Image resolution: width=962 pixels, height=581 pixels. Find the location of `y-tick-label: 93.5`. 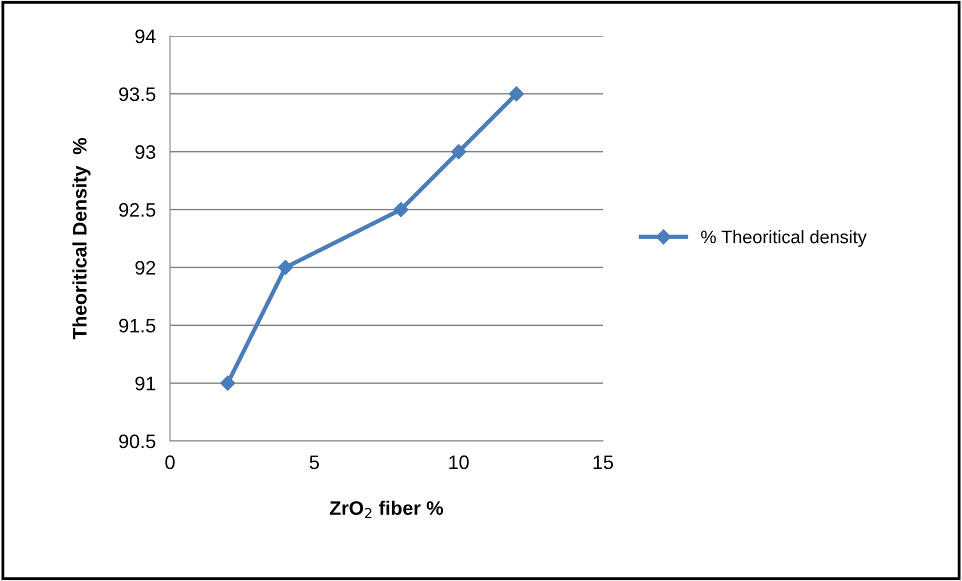

y-tick-label: 93.5 is located at coordinates (137, 94).